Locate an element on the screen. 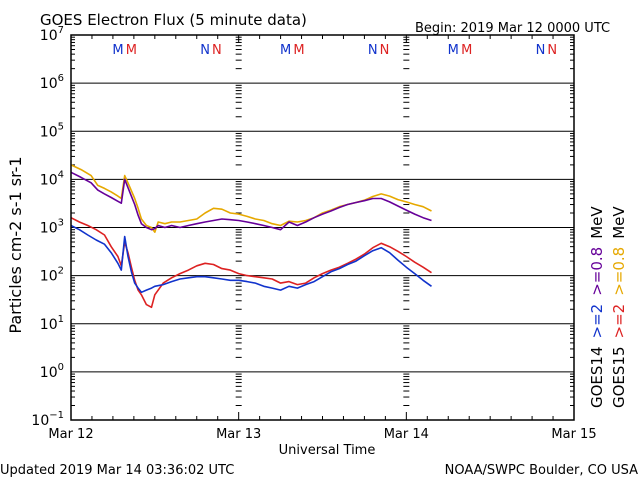  marker-m-5: M is located at coordinates (298, 50).